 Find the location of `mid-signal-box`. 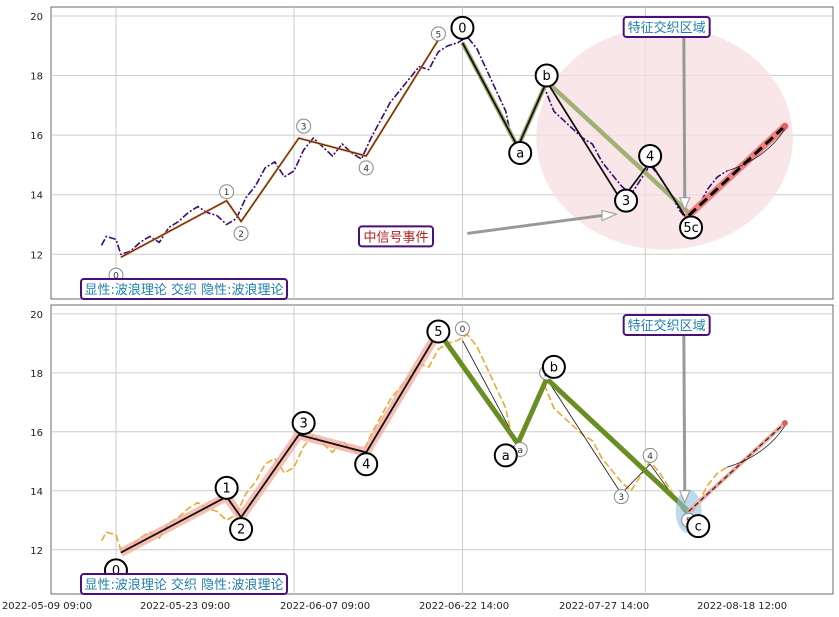

mid-signal-box is located at coordinates (395, 236).